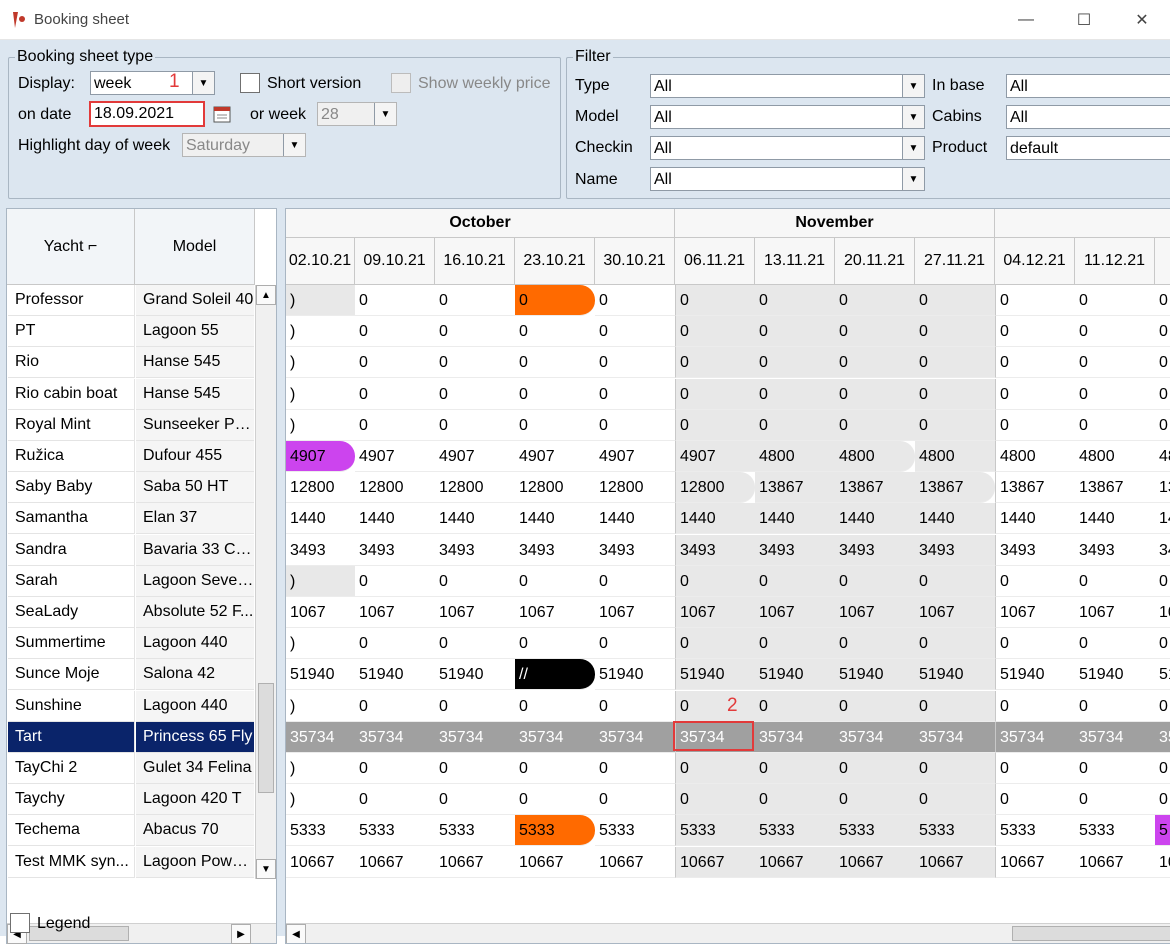 This screenshot has width=1170, height=944. Describe the element at coordinates (195, 706) in the screenshot. I see `yacht-model-cell: Lagoon 440` at that location.